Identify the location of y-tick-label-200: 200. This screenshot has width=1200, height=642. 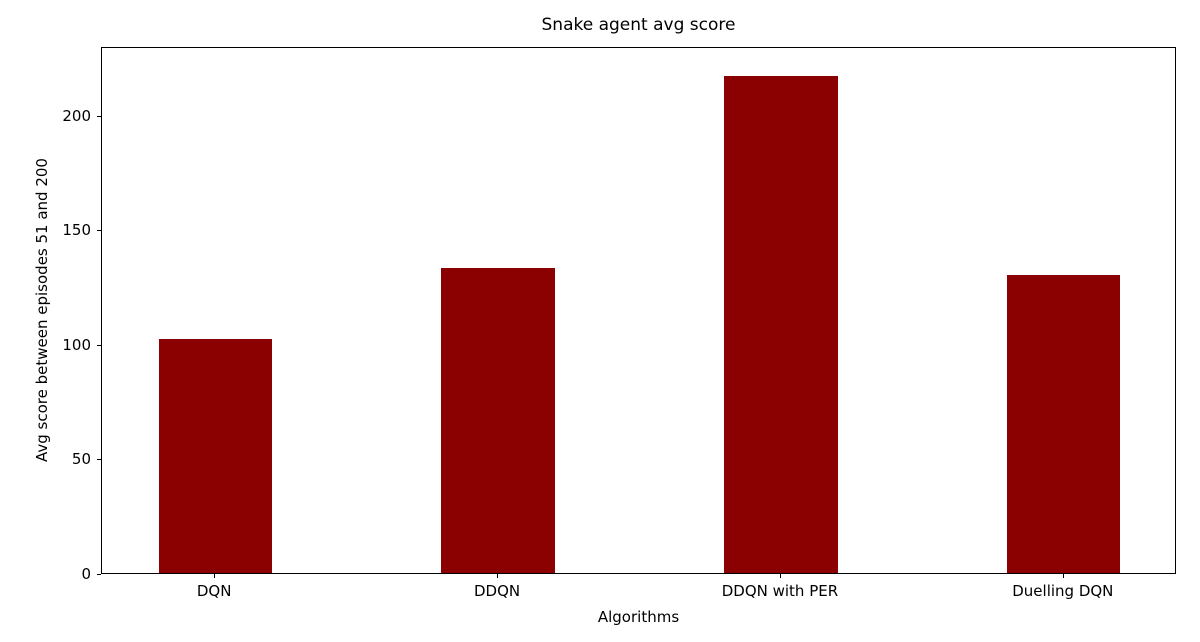
(76, 115).